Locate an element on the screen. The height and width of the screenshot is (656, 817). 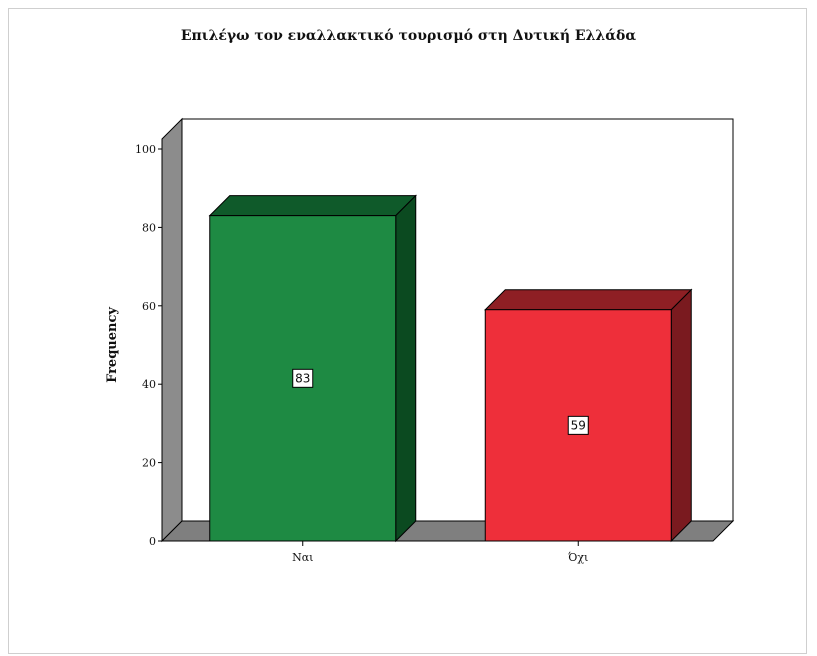
x-tick-label: Όχι is located at coordinates (578, 557).